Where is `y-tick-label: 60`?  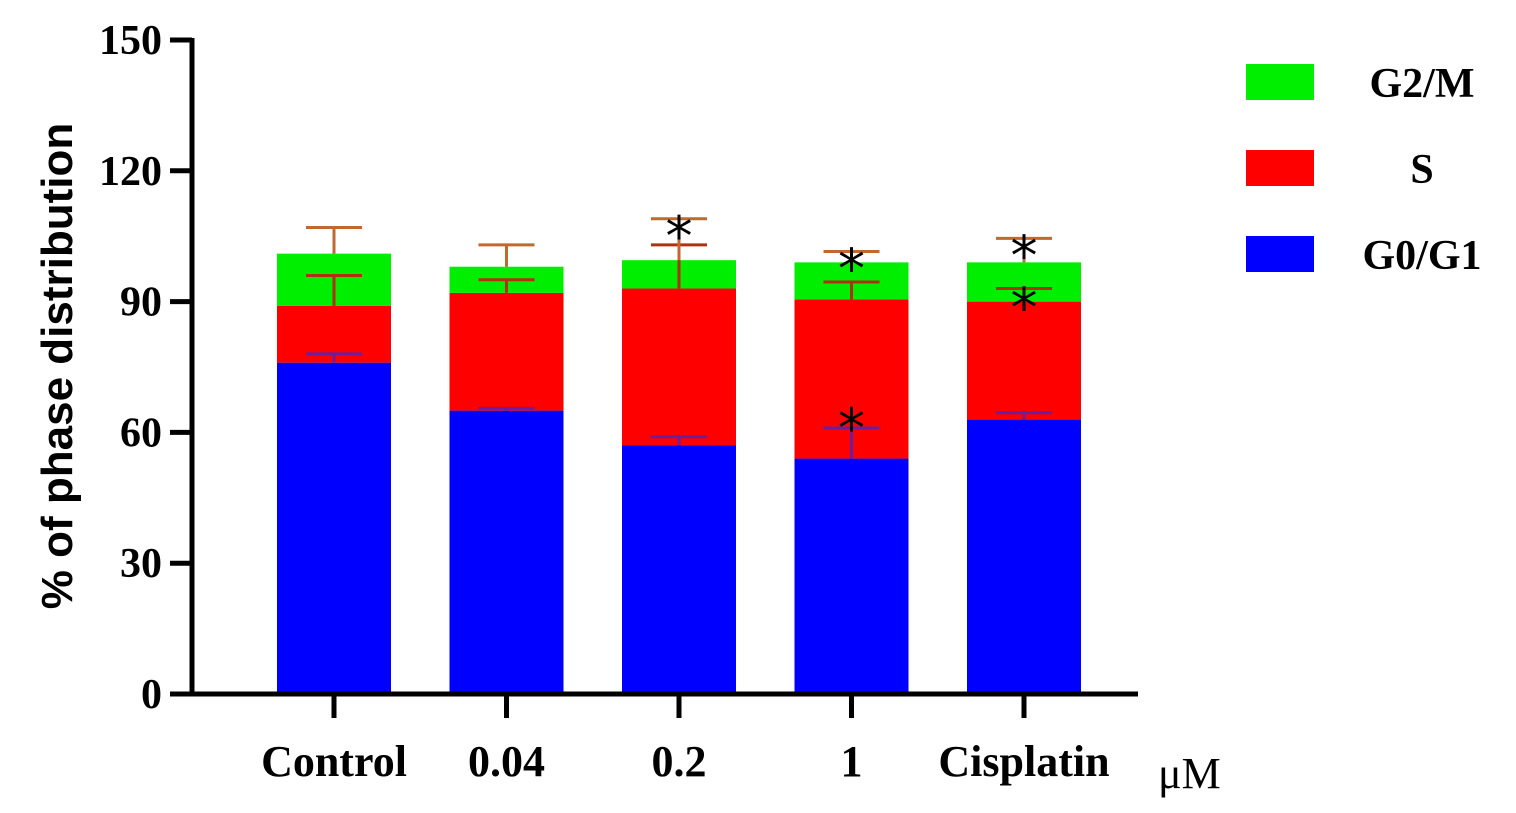
y-tick-label: 60 is located at coordinates (141, 433).